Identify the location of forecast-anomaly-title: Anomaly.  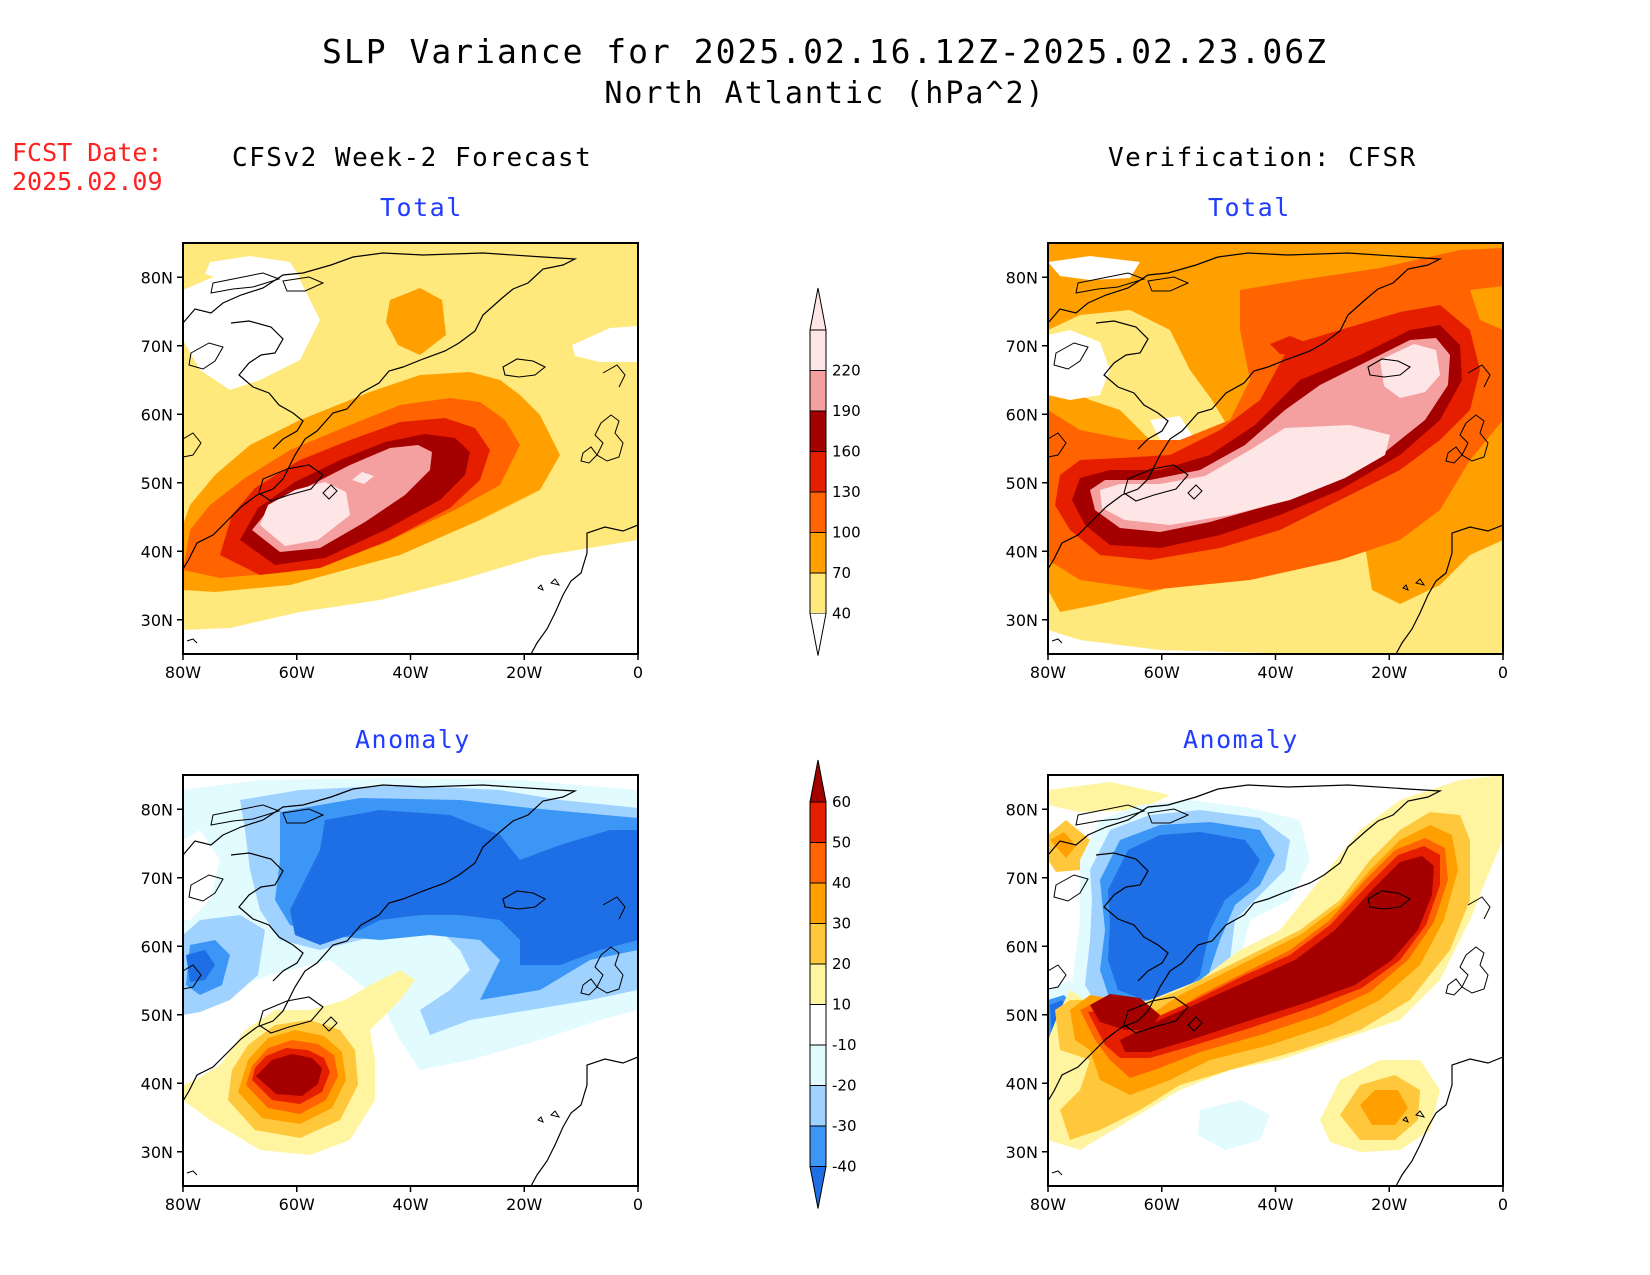
(413, 739).